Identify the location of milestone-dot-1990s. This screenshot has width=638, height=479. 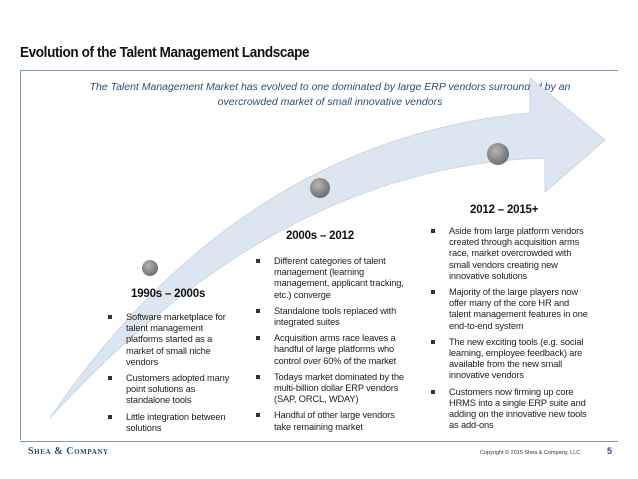
(150, 268).